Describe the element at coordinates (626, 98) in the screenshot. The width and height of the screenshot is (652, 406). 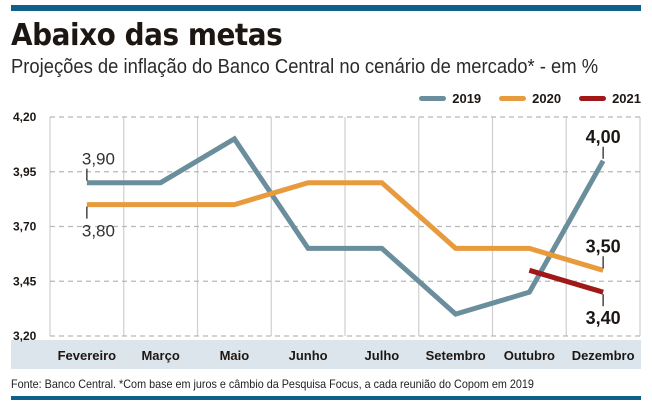
I see `legend-label-2021: 2021` at that location.